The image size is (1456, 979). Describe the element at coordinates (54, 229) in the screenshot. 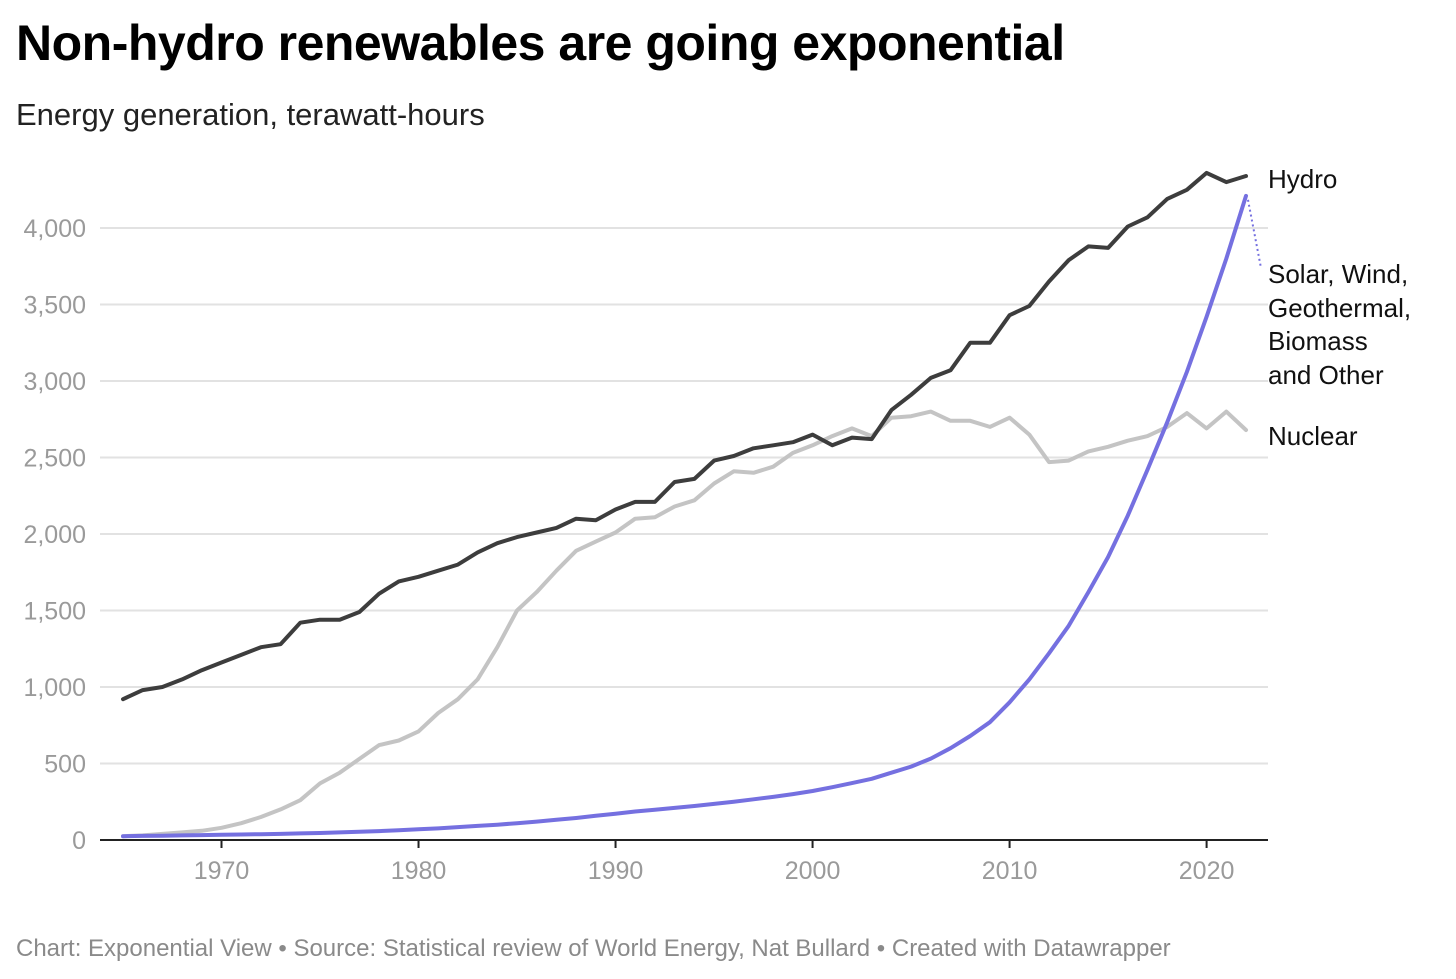

I see `y-tick-label: 4,000` at that location.